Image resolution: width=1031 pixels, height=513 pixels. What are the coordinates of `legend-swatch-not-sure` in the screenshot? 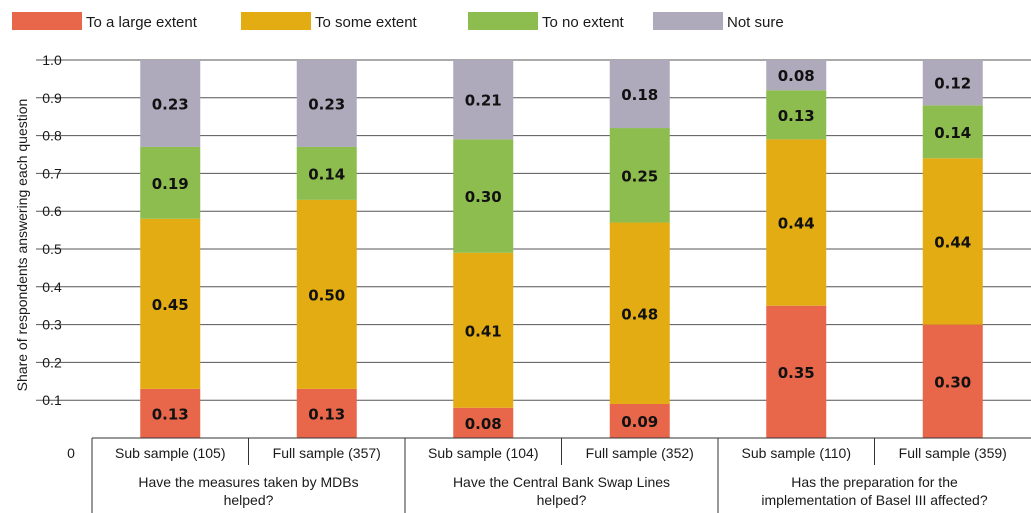 It's located at (688, 21).